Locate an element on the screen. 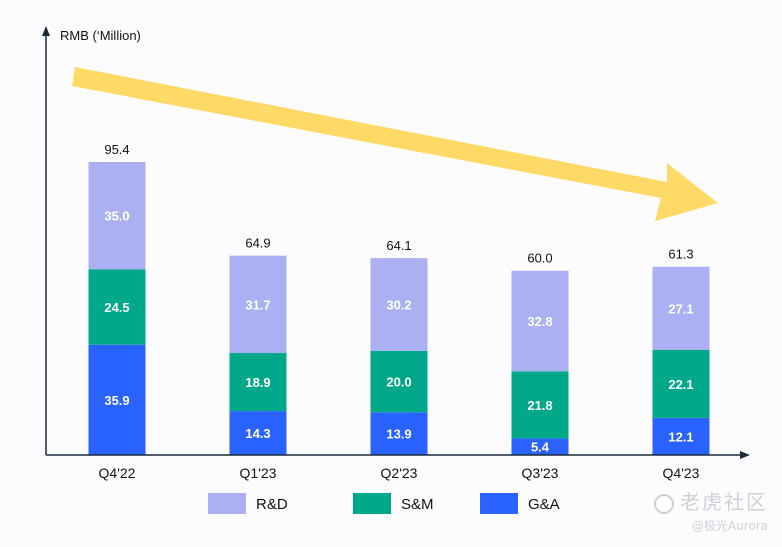  segment-value-label: 14.3 is located at coordinates (257, 433).